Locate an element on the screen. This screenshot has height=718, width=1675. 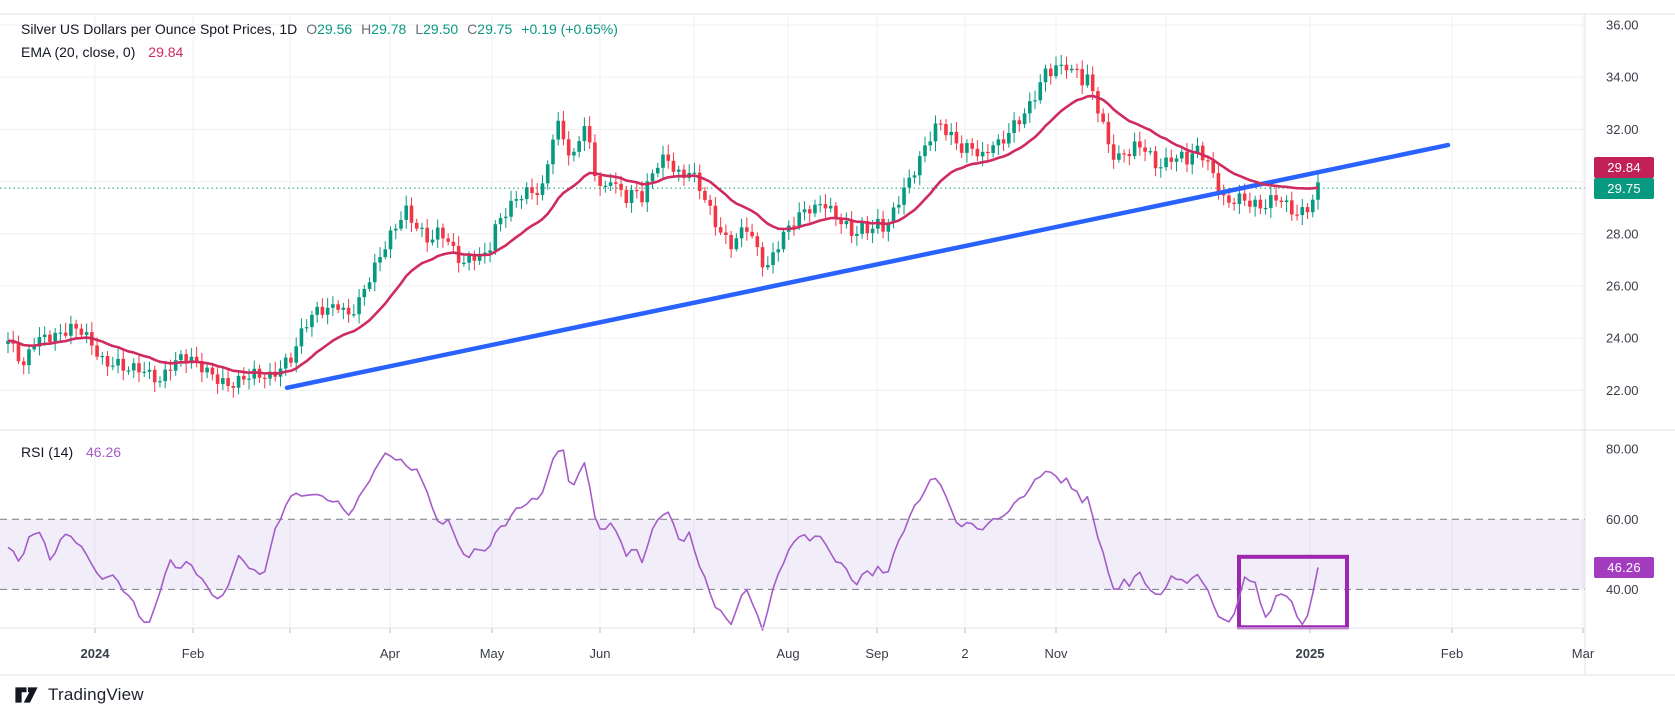
rsi-tick-label: 60.00 is located at coordinates (1622, 519).